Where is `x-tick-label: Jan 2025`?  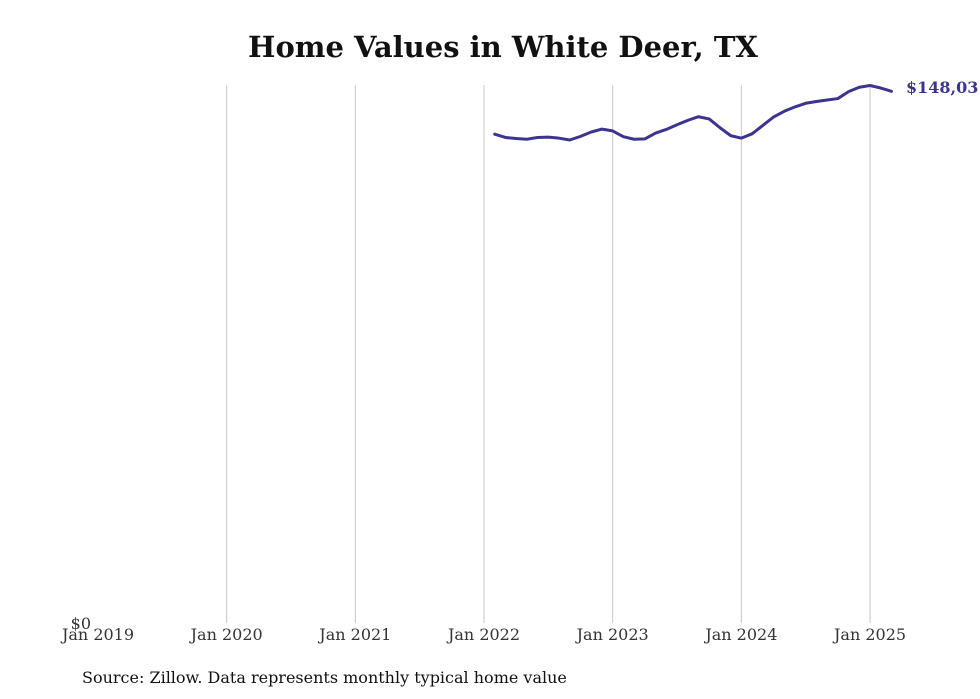
x-tick-label: Jan 2025 is located at coordinates (869, 634).